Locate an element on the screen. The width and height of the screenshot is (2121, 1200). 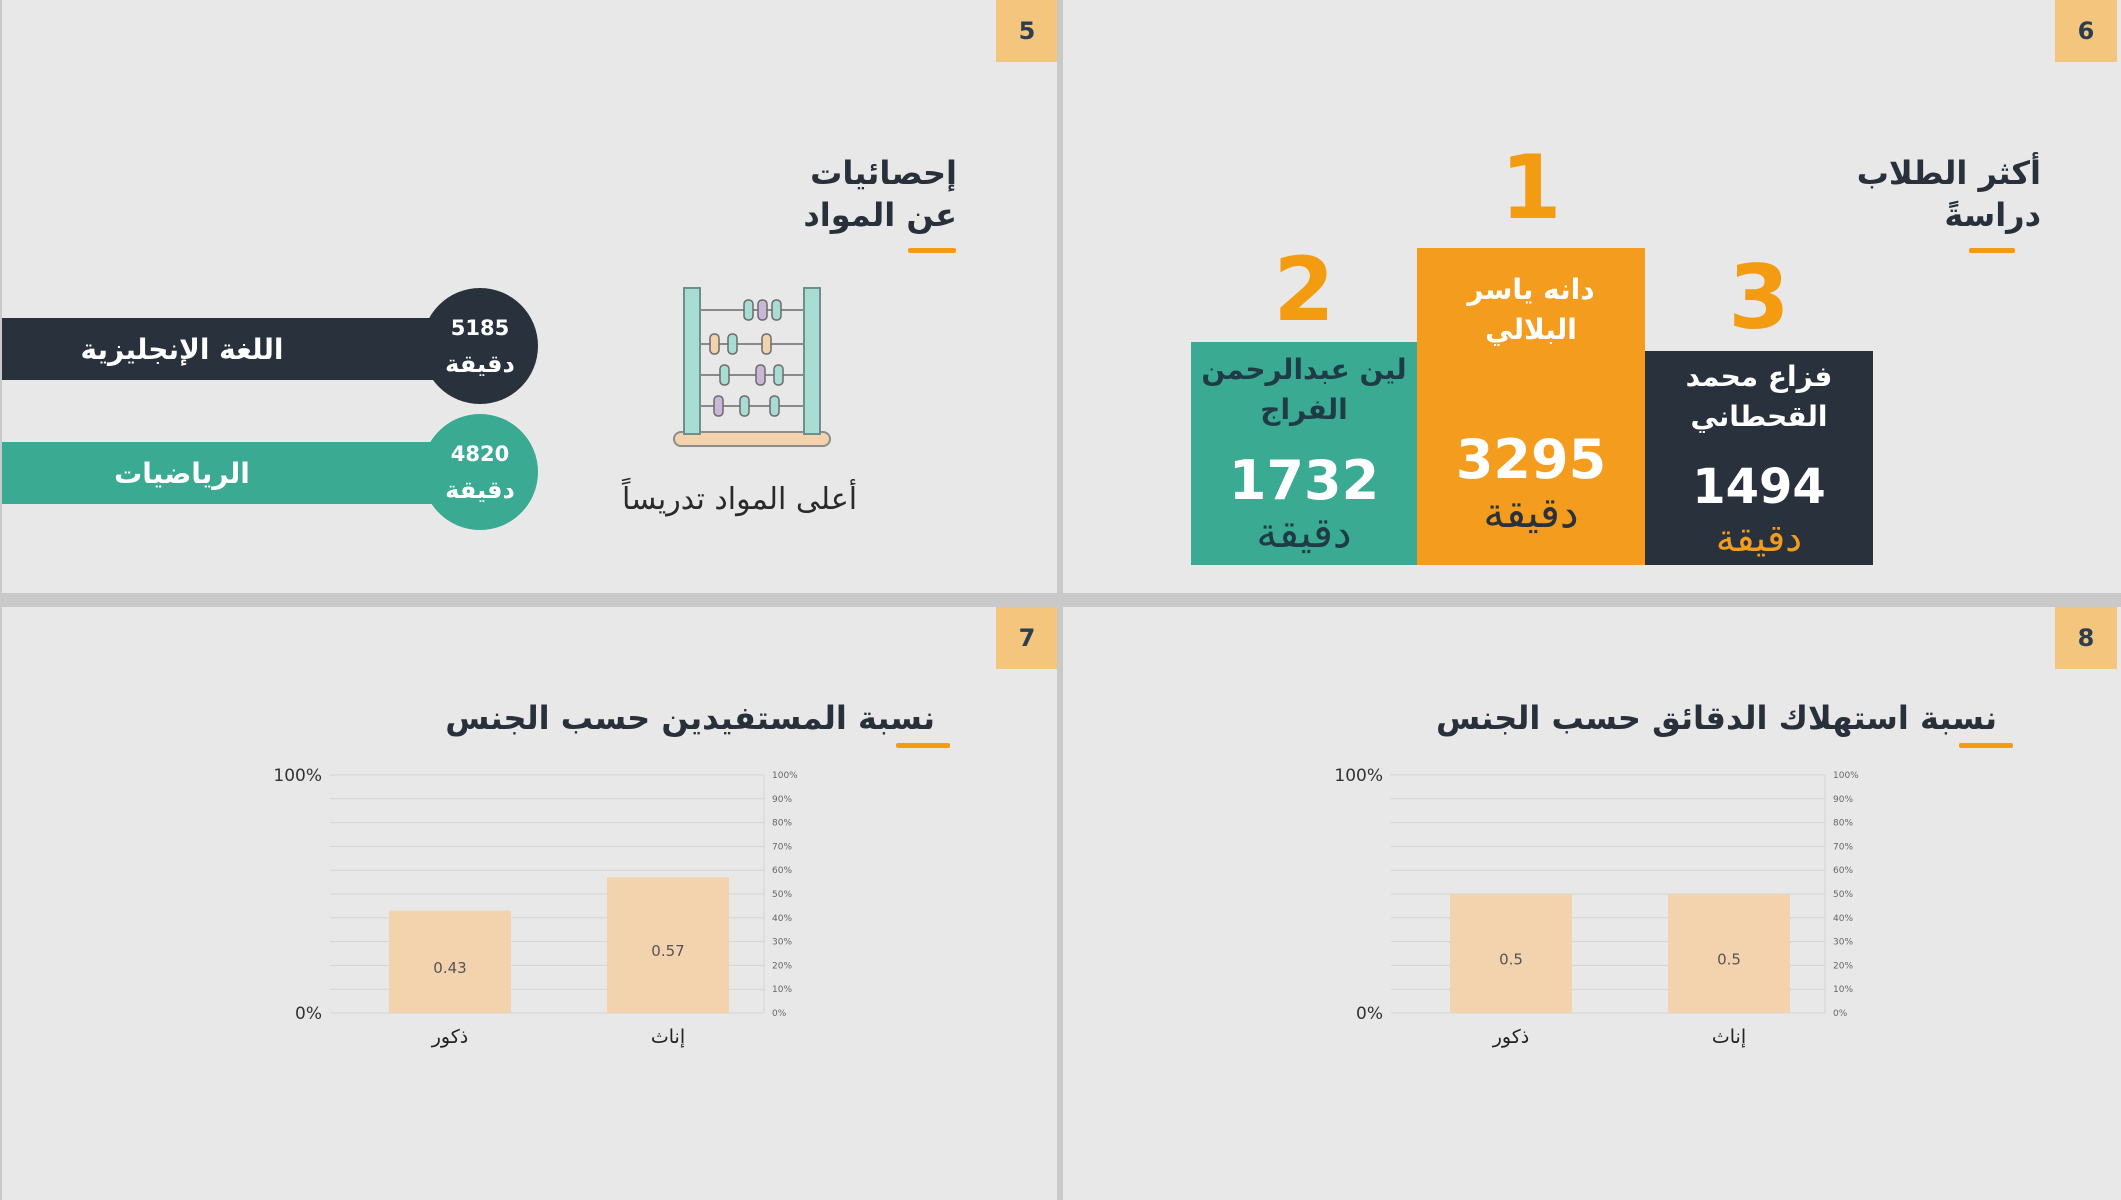
podium-rank-3: فزاع محمد القحطاني 1494 دقيقة is located at coordinates (1759, 458).